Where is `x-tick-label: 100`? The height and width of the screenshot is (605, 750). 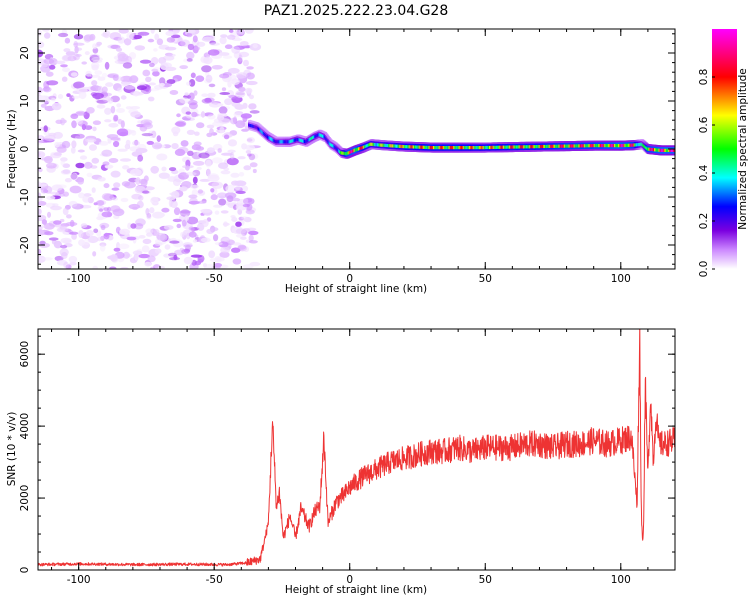
x-tick-label: 100 is located at coordinates (621, 279).